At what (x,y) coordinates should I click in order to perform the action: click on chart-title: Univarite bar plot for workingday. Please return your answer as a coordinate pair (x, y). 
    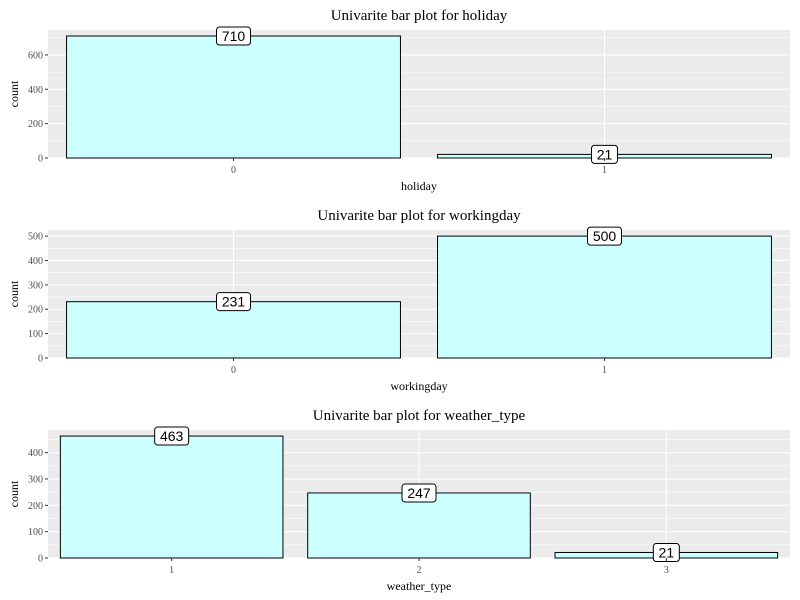
    Looking at the image, I should click on (419, 216).